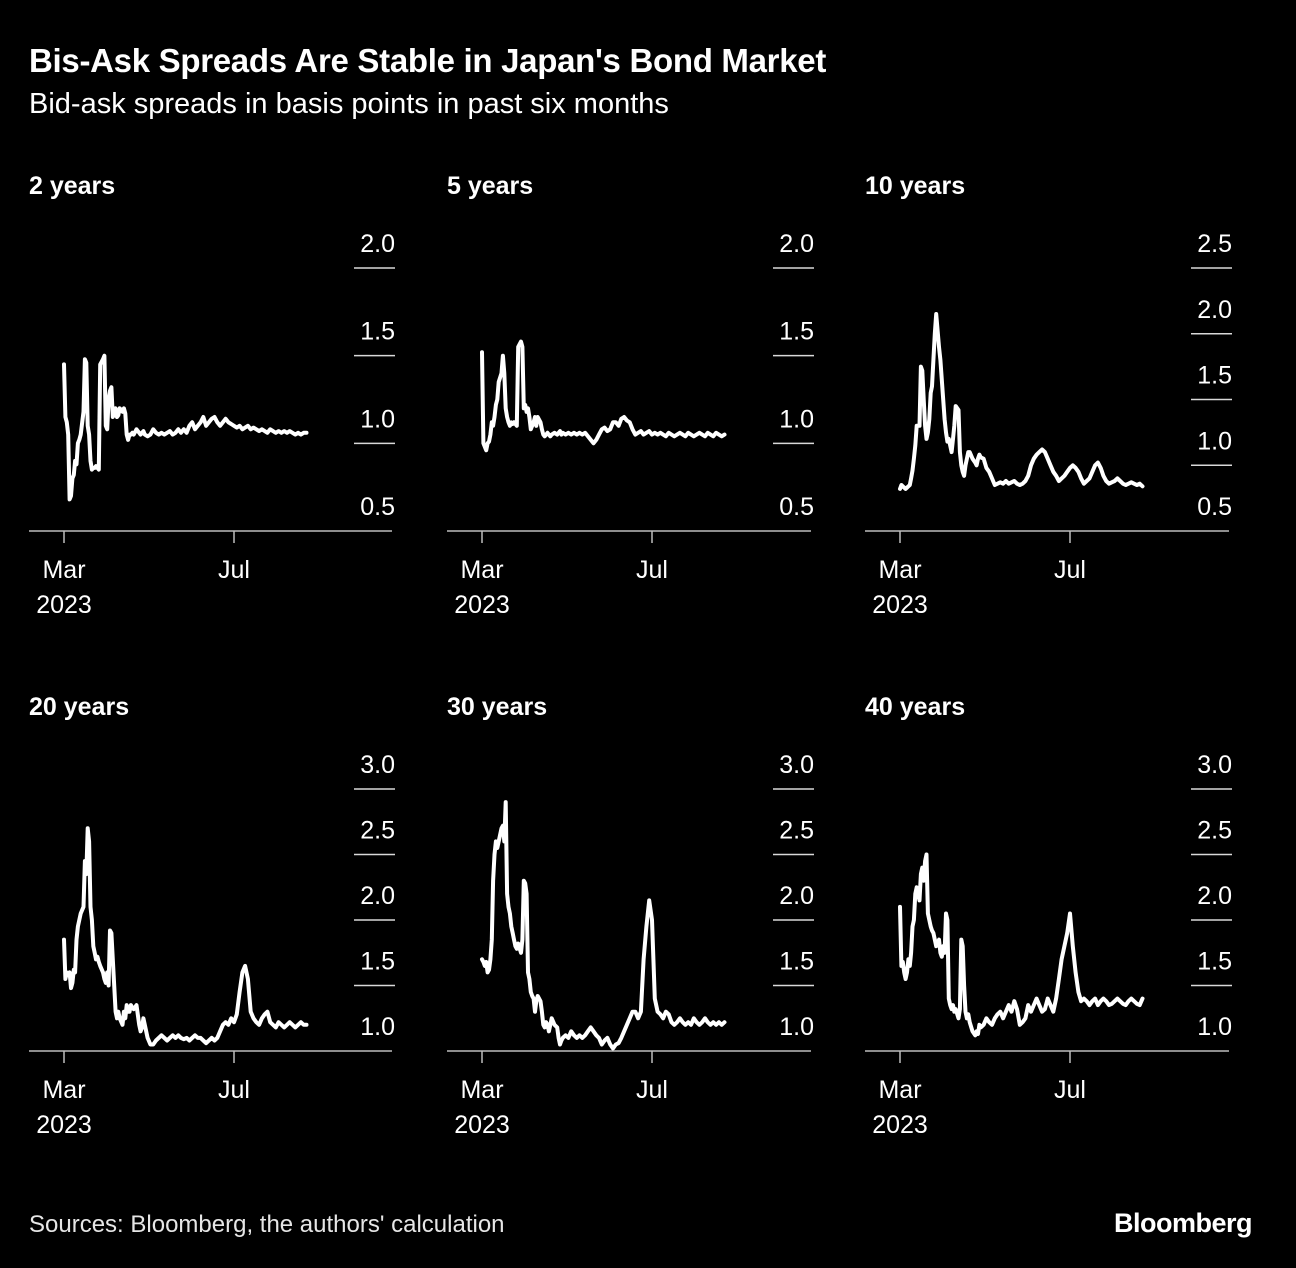 The image size is (1296, 1268). I want to click on y-tick-label-2y-3: 0.5, so click(377, 507).